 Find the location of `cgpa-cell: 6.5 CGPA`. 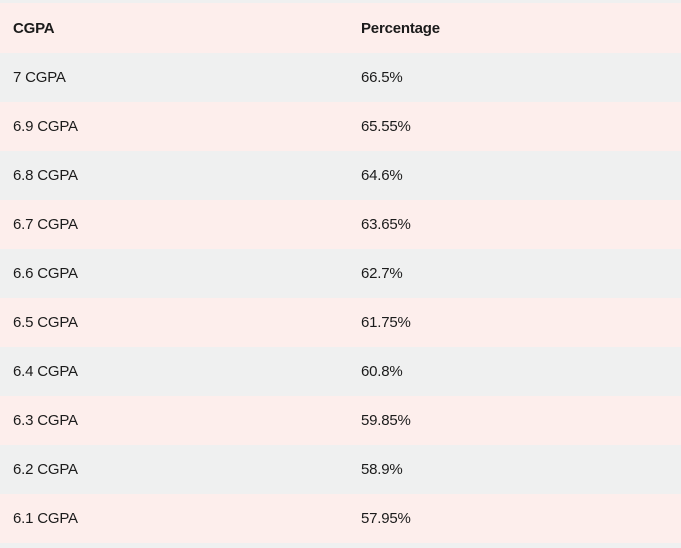

cgpa-cell: 6.5 CGPA is located at coordinates (45, 322).